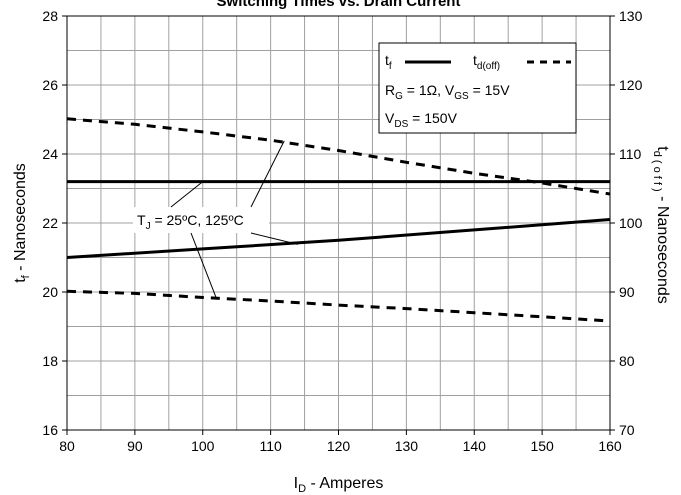  What do you see at coordinates (447, 92) in the screenshot?
I see `legend-condition-1: RG = 1Ω, VGS = 15V` at bounding box center [447, 92].